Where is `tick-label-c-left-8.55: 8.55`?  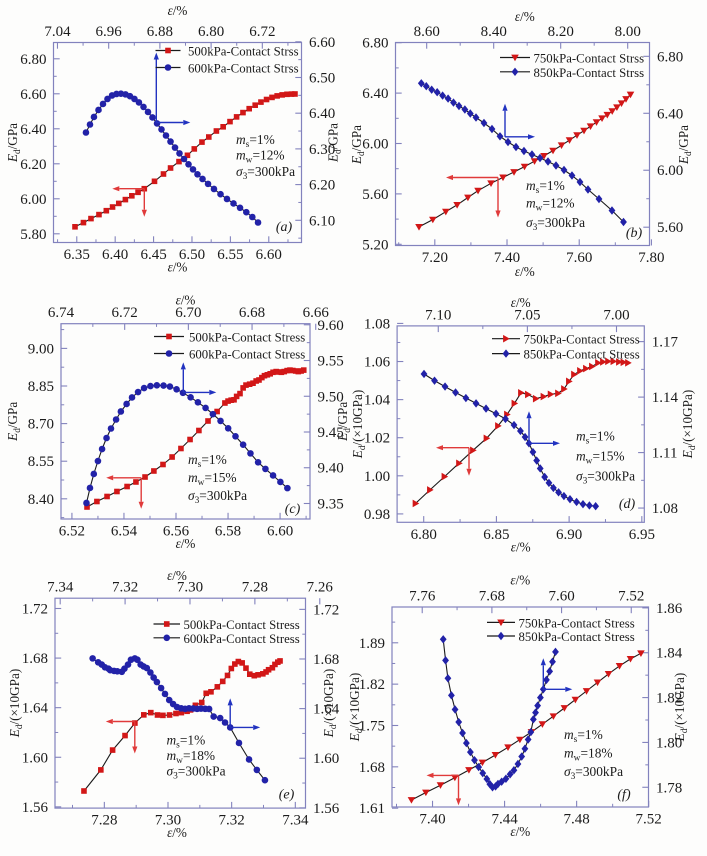
tick-label-c-left-8.55: 8.55 is located at coordinates (41, 462).